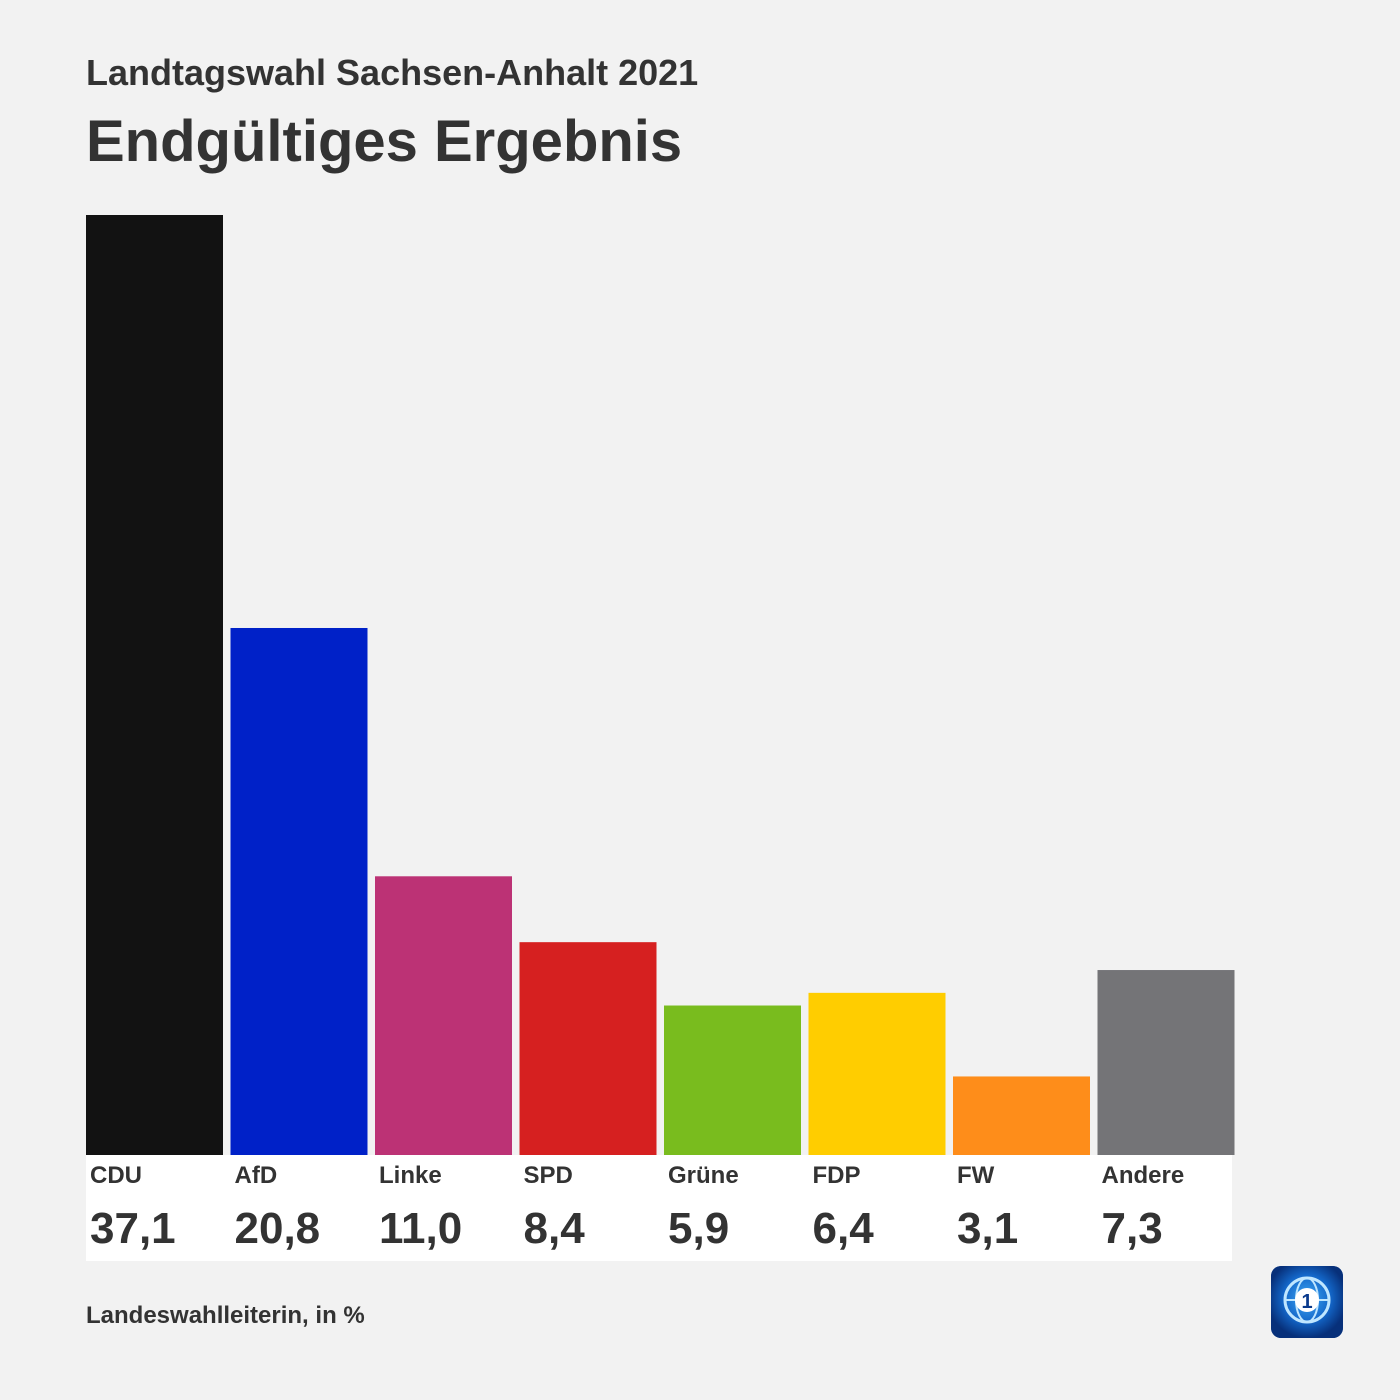 The height and width of the screenshot is (1400, 1400). I want to click on bar-cdu, so click(154, 685).